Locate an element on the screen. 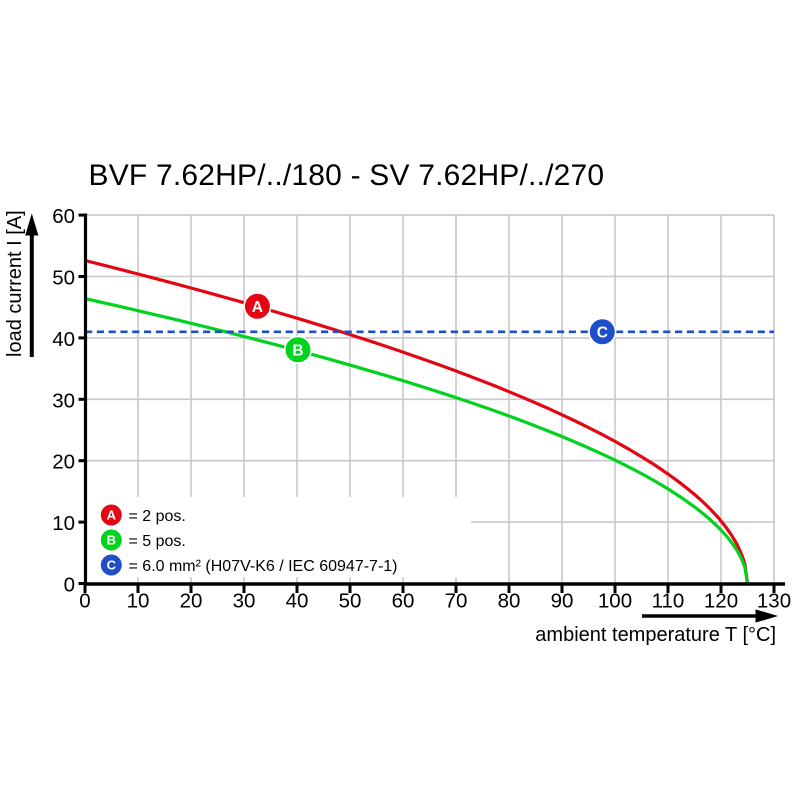  svg-text: 70 is located at coordinates (456, 601).